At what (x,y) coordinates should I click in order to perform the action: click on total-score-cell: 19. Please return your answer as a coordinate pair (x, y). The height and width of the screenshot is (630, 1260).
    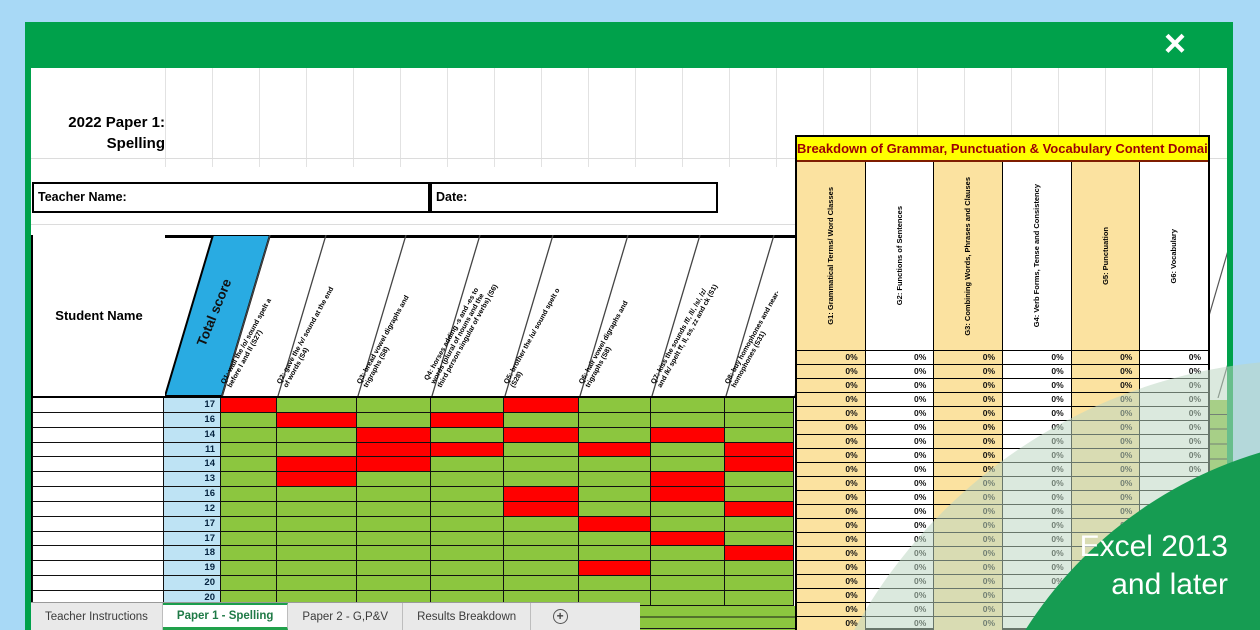
    Looking at the image, I should click on (192, 569).